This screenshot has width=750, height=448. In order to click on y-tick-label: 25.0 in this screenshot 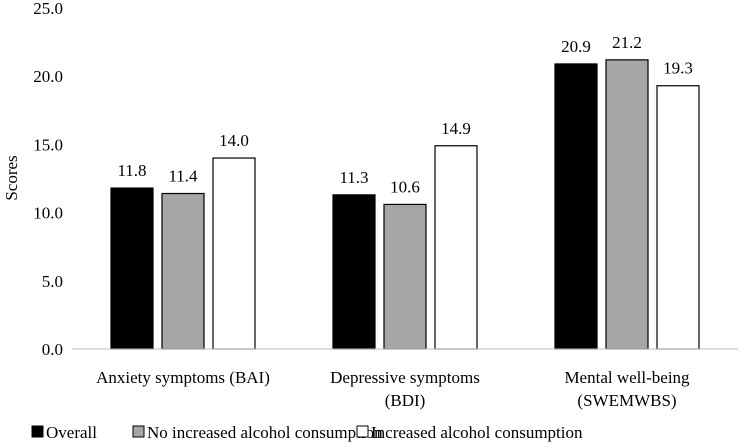, I will do `click(48, 9)`.